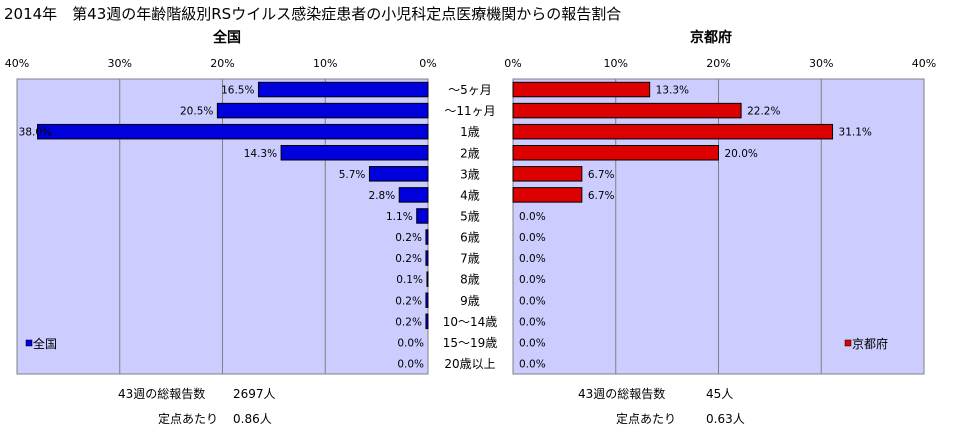 The image size is (968, 431). I want to click on panel-title-kyoto: 京都府, so click(711, 38).